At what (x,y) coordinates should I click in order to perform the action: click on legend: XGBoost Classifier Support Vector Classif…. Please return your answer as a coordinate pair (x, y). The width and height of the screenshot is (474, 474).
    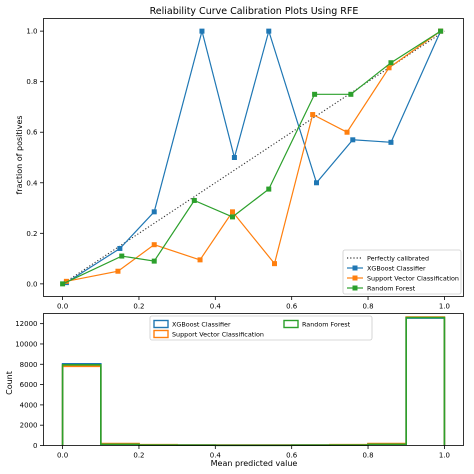
    Looking at the image, I should click on (261, 328).